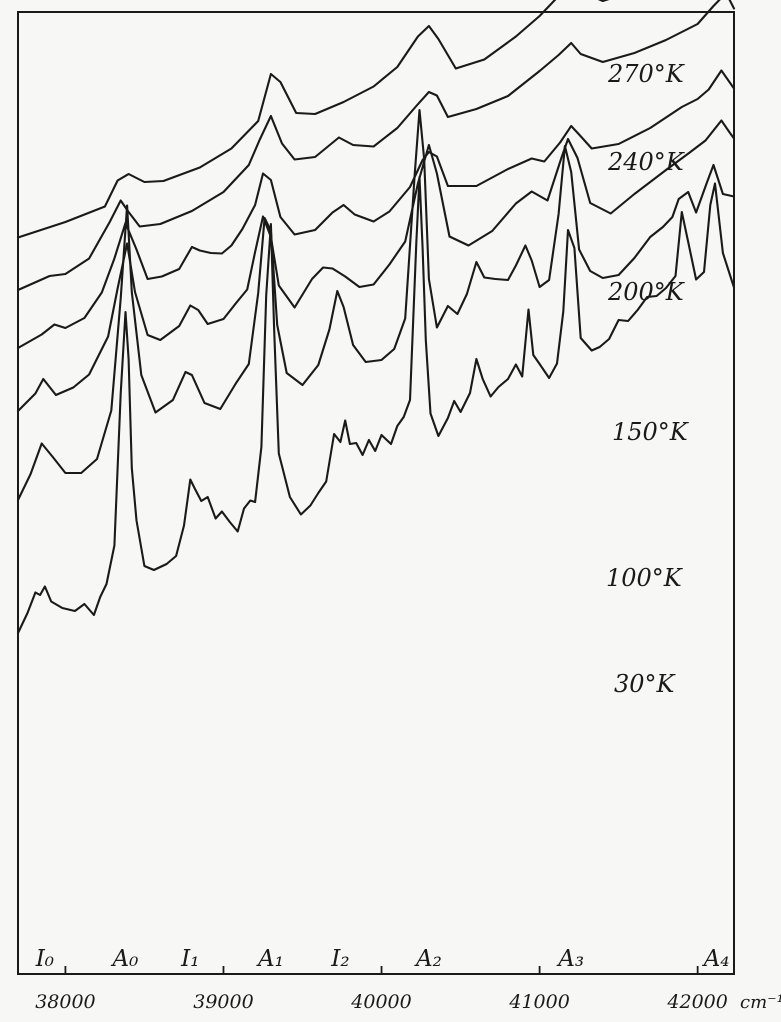 This screenshot has height=1022, width=781. What do you see at coordinates (538, 1002) in the screenshot?
I see `x-tick-label: 41000` at bounding box center [538, 1002].